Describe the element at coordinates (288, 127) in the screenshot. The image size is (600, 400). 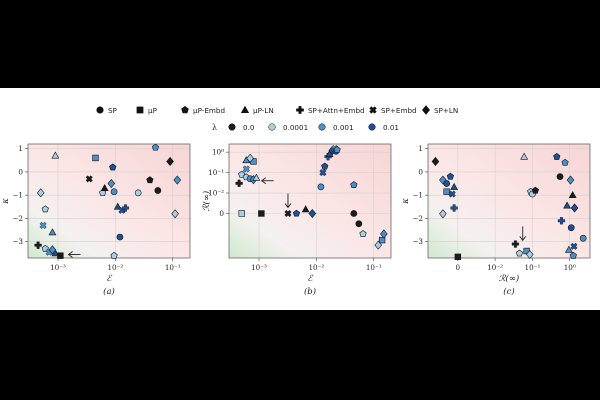
I see `legend-lambda-item: 0.0001` at that location.